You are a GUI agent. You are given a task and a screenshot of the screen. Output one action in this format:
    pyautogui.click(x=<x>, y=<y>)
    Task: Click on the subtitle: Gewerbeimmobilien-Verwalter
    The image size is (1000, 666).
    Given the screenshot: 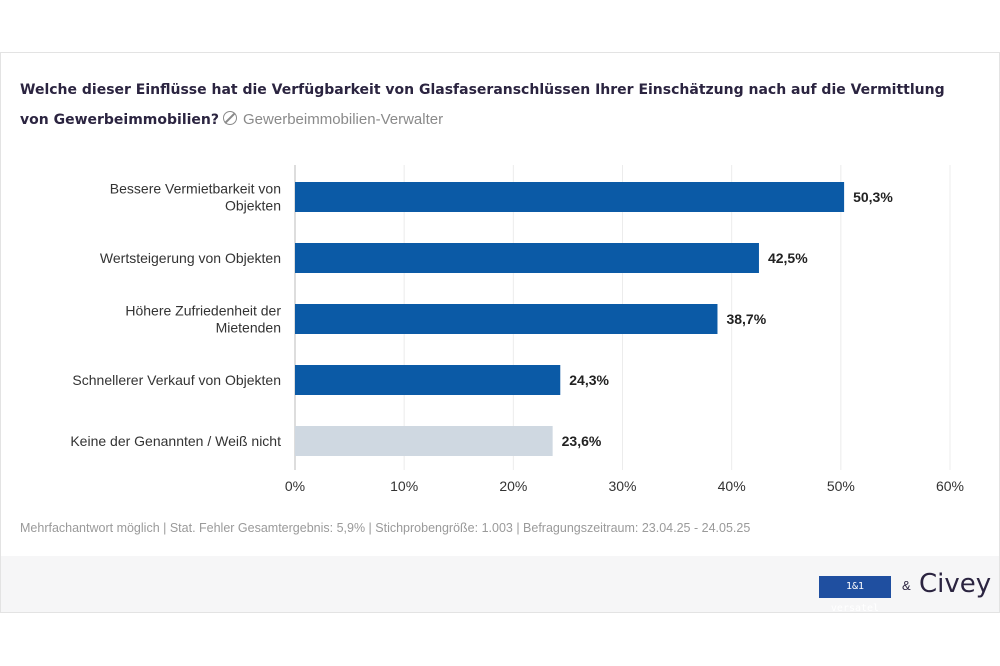 What is the action you would take?
    pyautogui.click(x=343, y=119)
    